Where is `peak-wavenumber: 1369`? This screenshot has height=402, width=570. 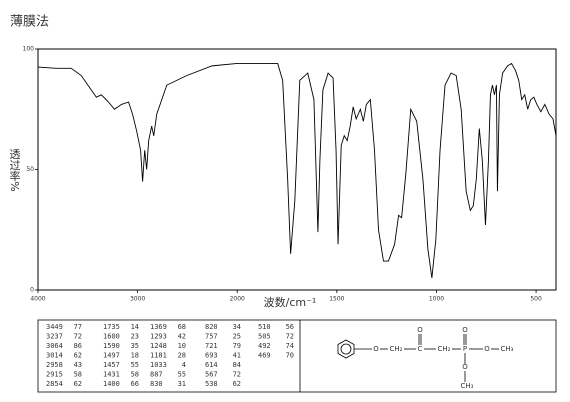
peak-wavenumber: 1369 is located at coordinates (158, 327).